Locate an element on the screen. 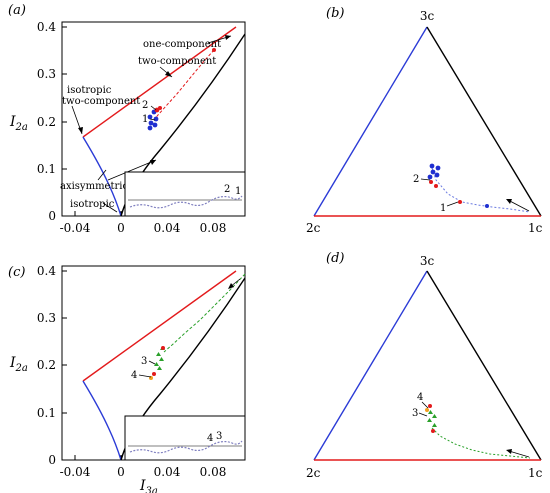 The image size is (550, 493). a-xtick-0: -0.04 is located at coordinates (75, 228).